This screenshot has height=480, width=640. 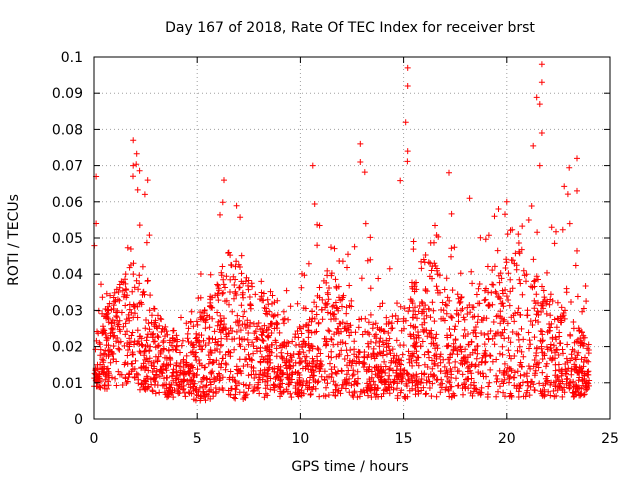 What do you see at coordinates (67, 94) in the screenshot?
I see `y-tick-label: 0.09` at bounding box center [67, 94].